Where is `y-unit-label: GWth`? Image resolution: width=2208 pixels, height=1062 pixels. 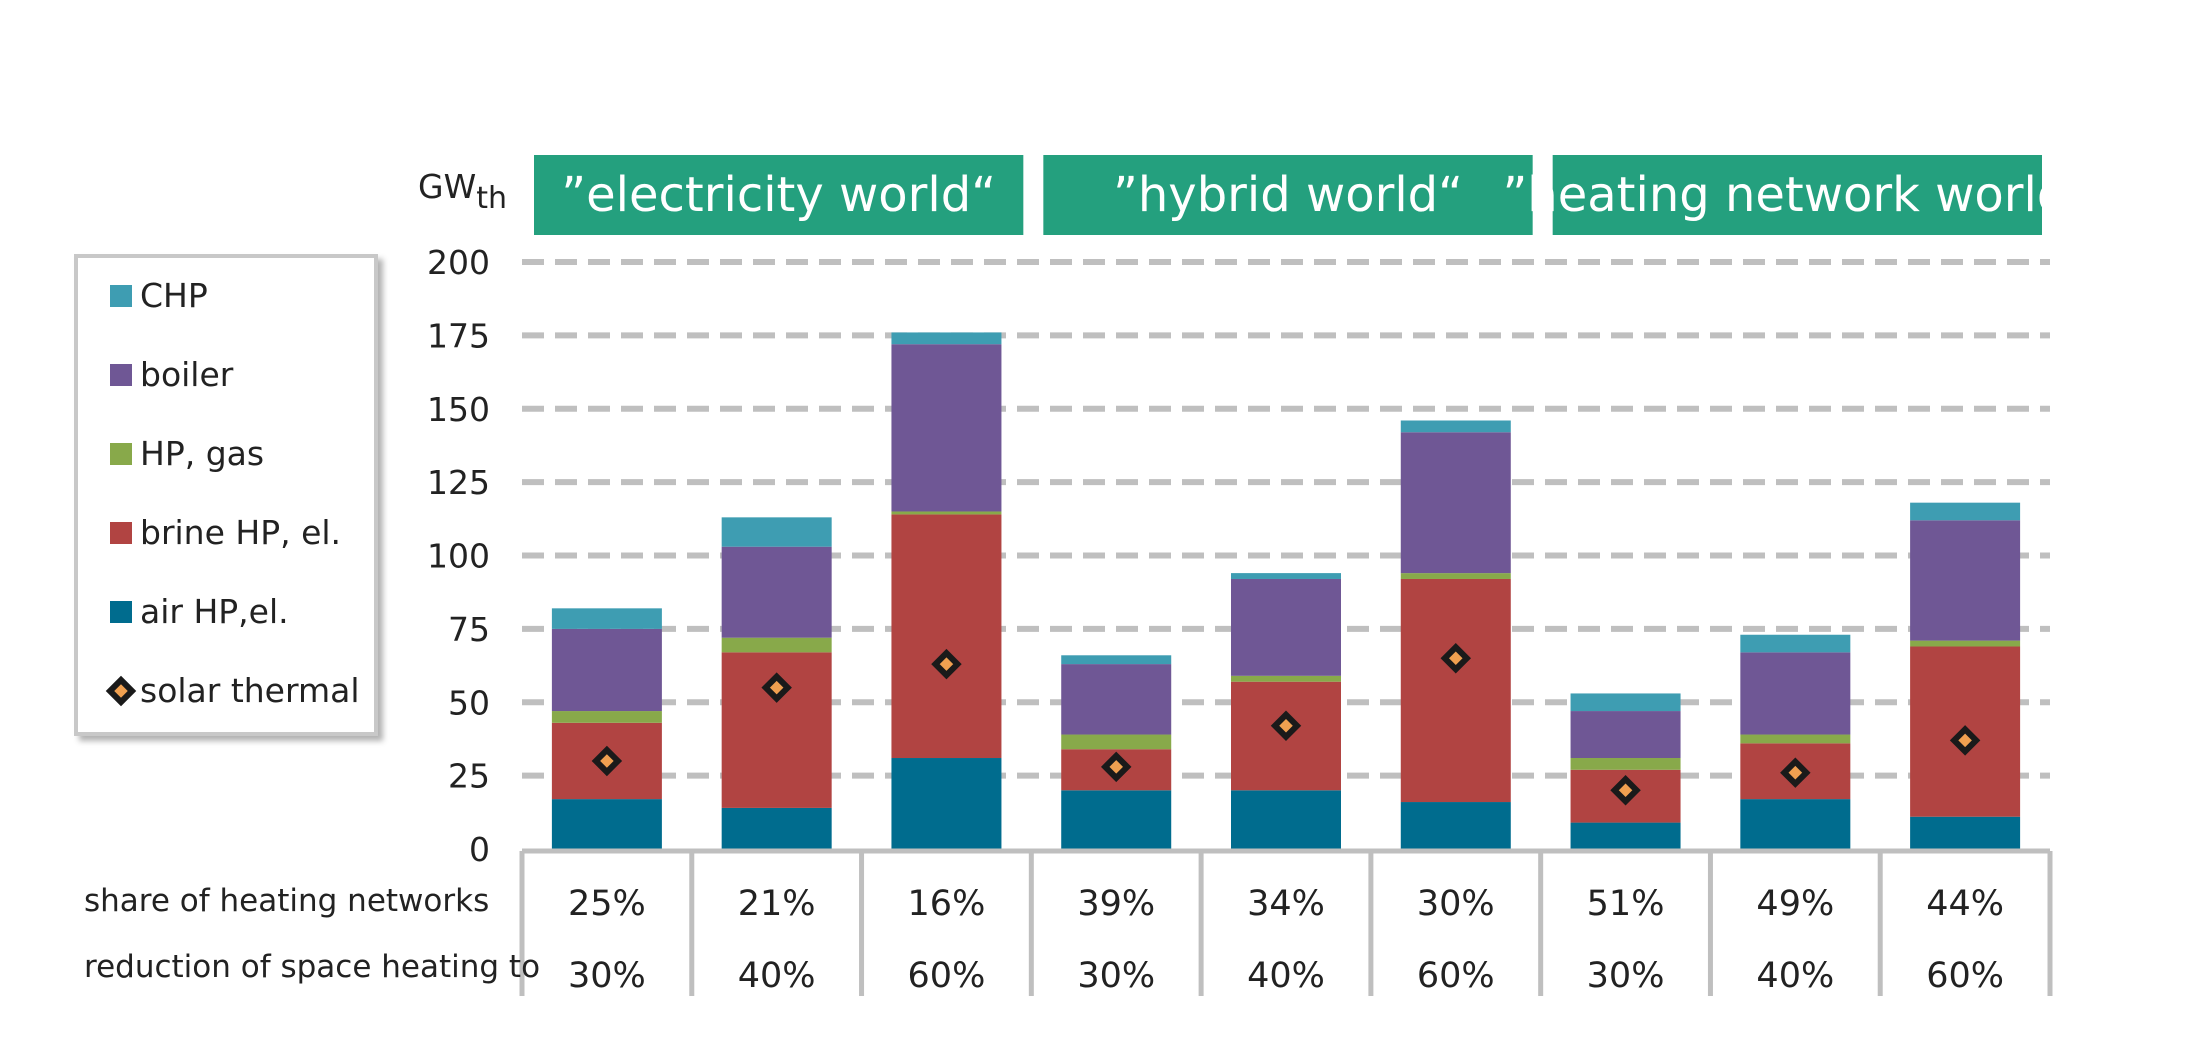
y-unit-label: GWth is located at coordinates (462, 191).